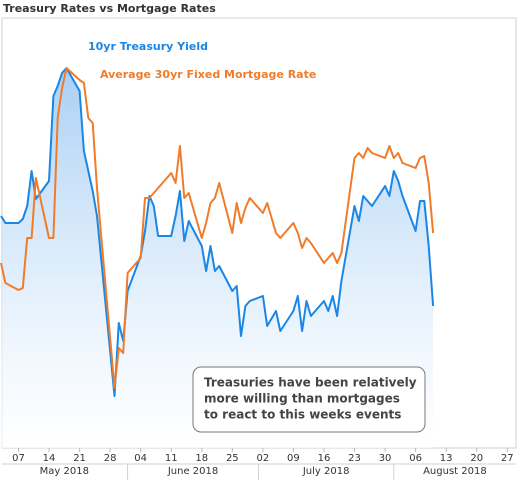 The height and width of the screenshot is (480, 518). What do you see at coordinates (49, 458) in the screenshot?
I see `x-tick-label: 14` at bounding box center [49, 458].